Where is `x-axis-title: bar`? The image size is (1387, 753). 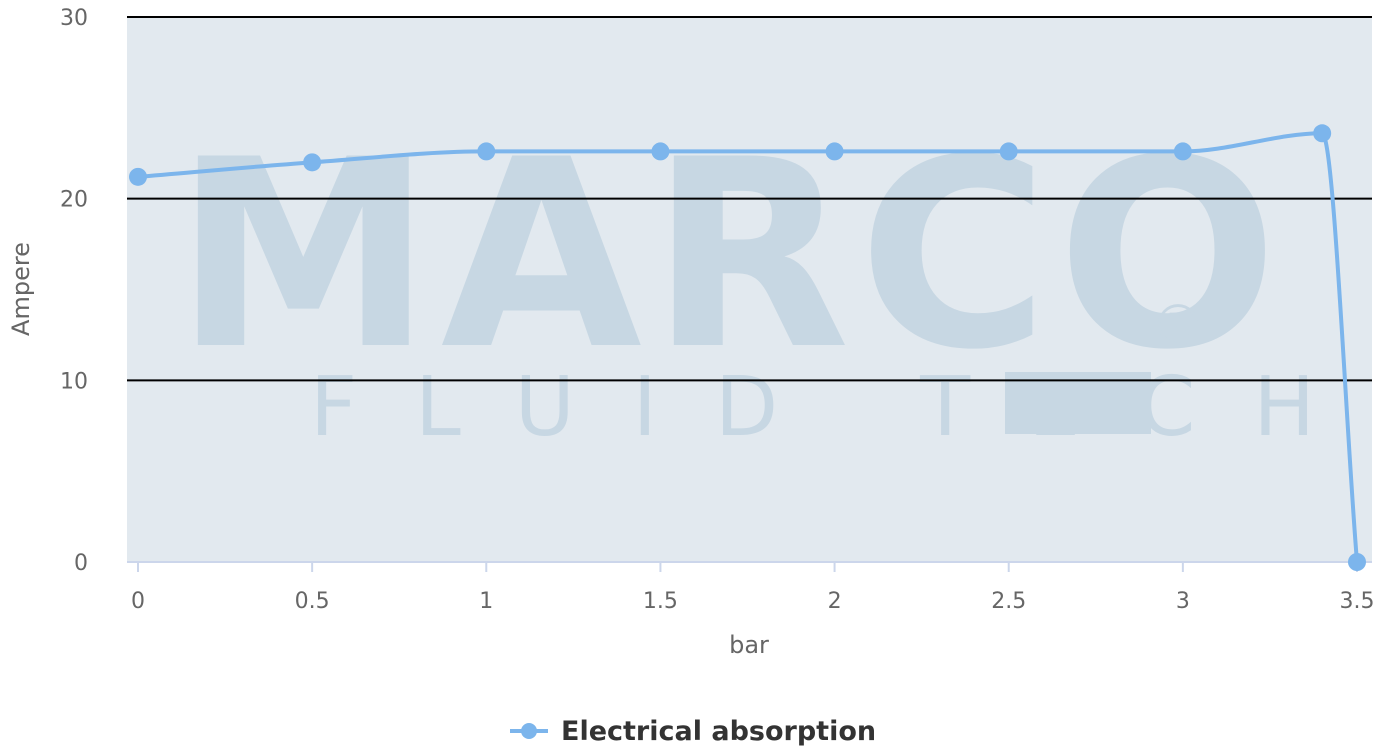
x-axis-title: bar is located at coordinates (749, 645).